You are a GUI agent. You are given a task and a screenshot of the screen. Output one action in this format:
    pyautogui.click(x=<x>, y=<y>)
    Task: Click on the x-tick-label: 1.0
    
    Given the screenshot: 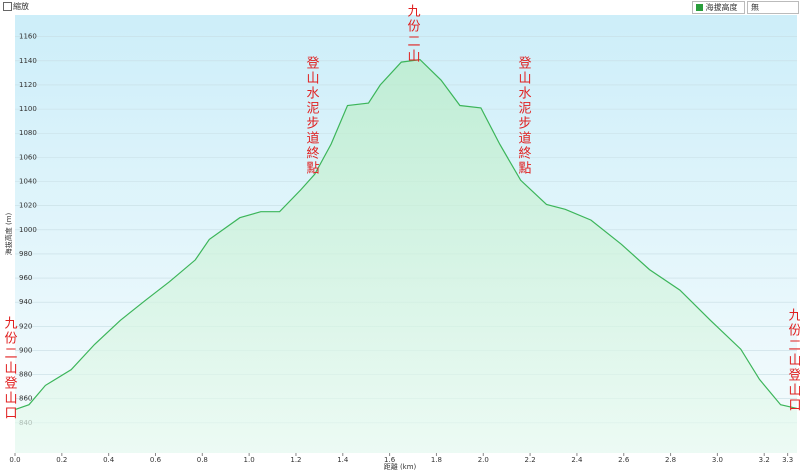 What is the action you would take?
    pyautogui.click(x=249, y=460)
    